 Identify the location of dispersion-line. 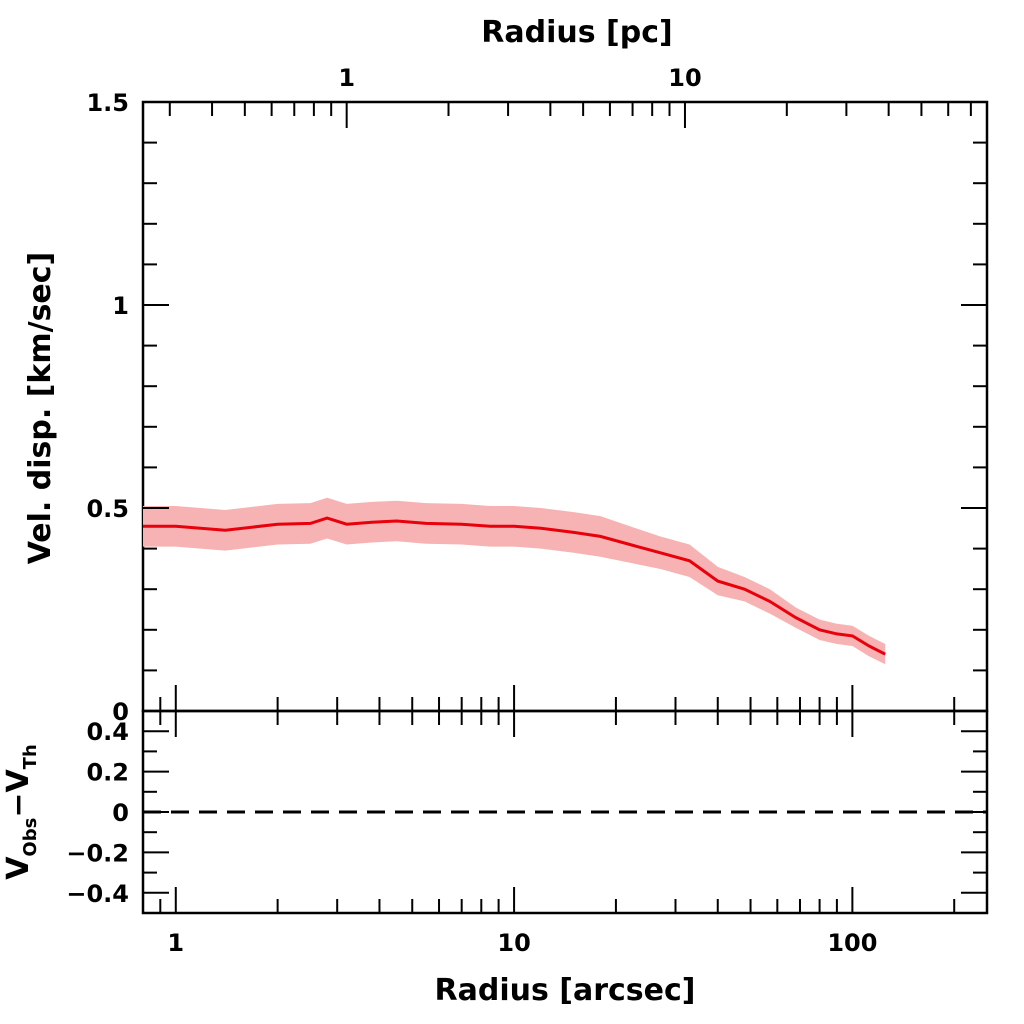
(514, 586).